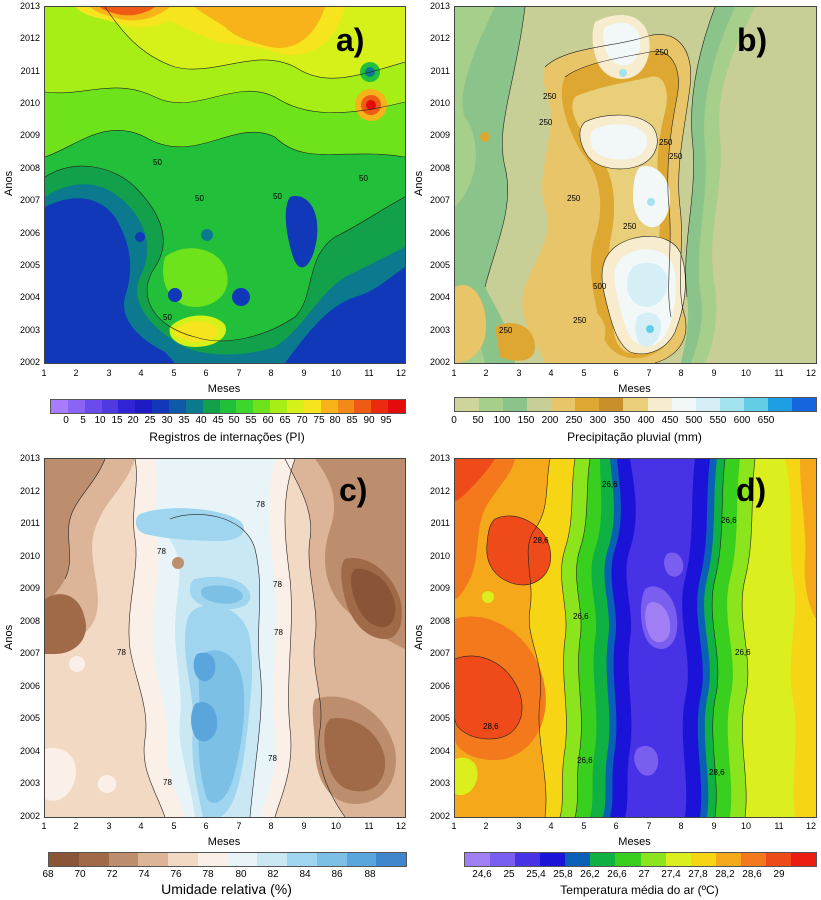  What do you see at coordinates (635, 404) in the screenshot?
I see `colorbar-b` at bounding box center [635, 404].